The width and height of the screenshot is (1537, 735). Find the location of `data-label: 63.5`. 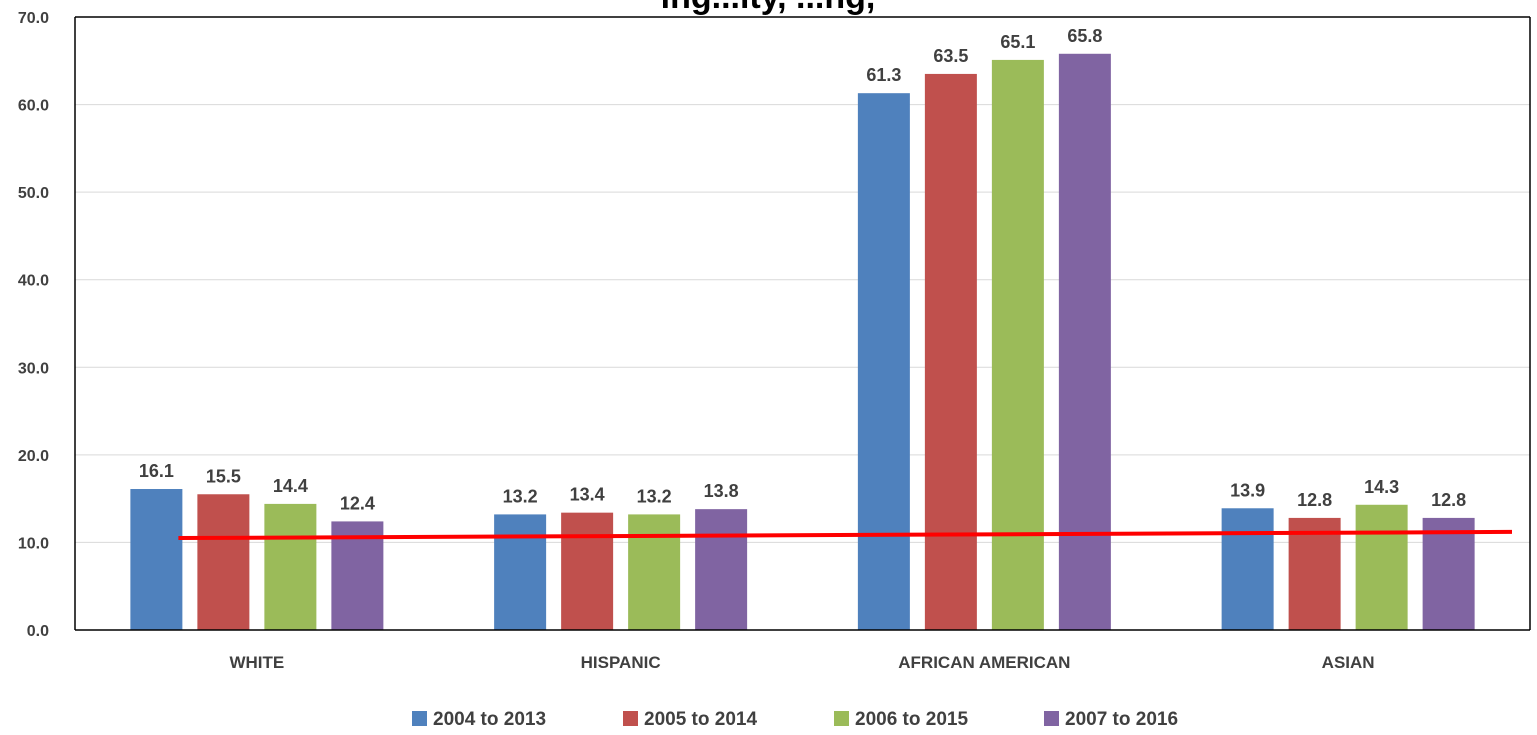

data-label: 63.5 is located at coordinates (950, 56).